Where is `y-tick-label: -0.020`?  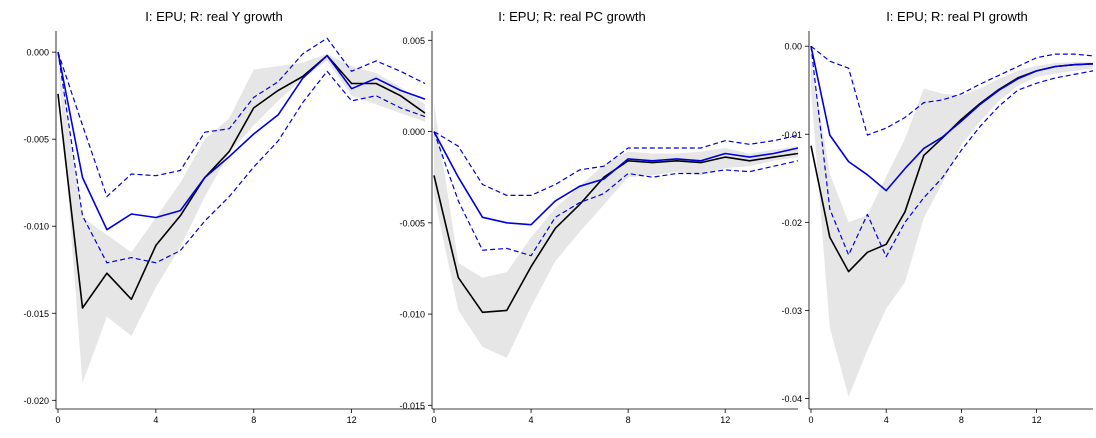 y-tick-label: -0.020 is located at coordinates (36, 401).